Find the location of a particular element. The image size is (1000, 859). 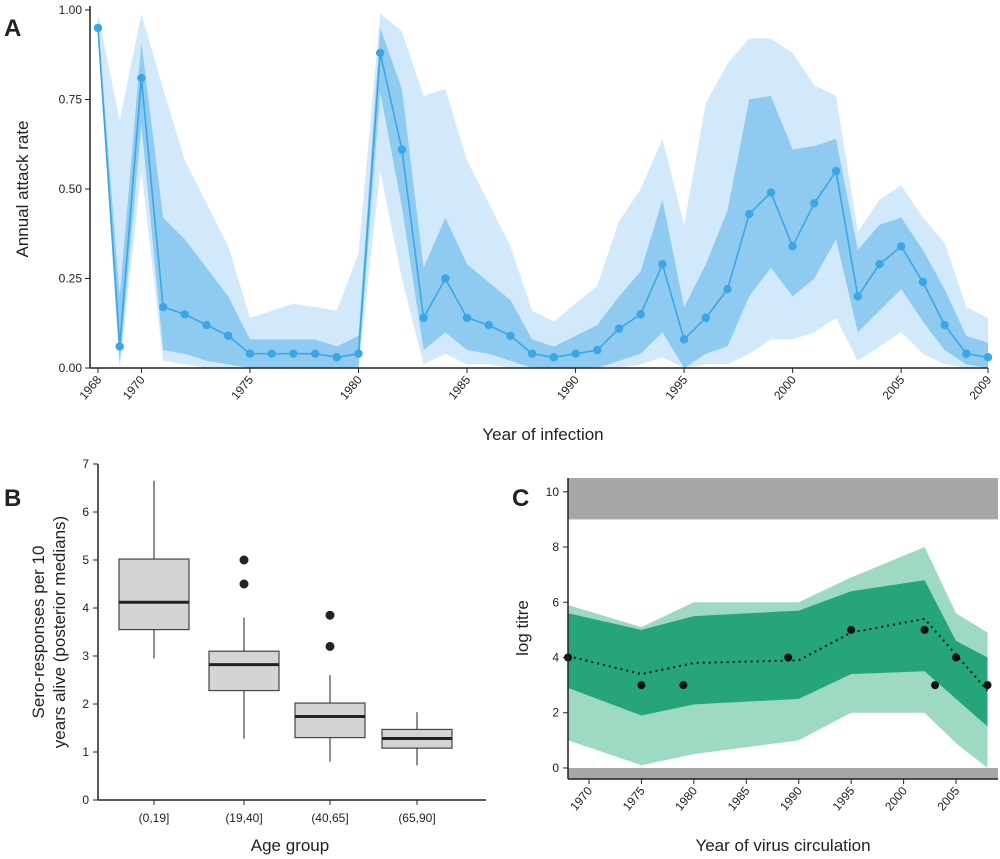

outlier-point is located at coordinates (244, 560).